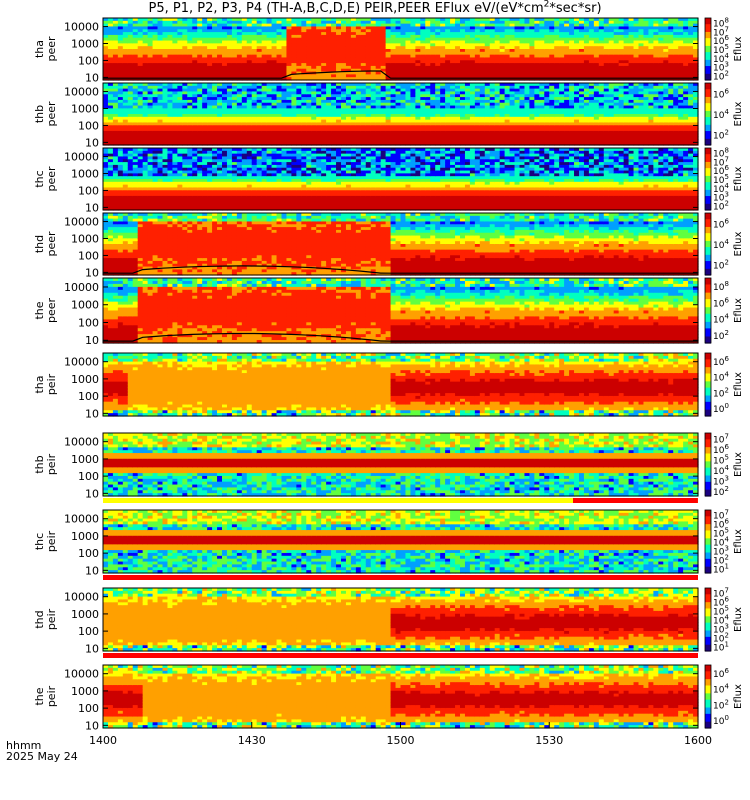 The height and width of the screenshot is (800, 750). What do you see at coordinates (92, 77) in the screenshot?
I see `y-tick-label: 10` at bounding box center [92, 77].